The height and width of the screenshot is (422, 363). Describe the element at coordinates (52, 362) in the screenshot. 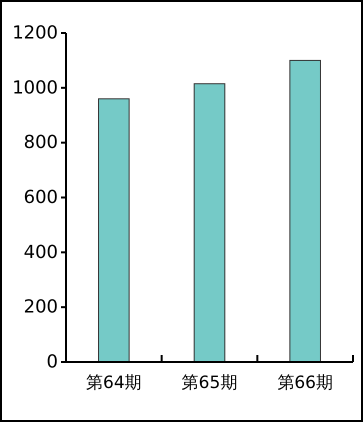

I see `y-tick-label: 0` at that location.